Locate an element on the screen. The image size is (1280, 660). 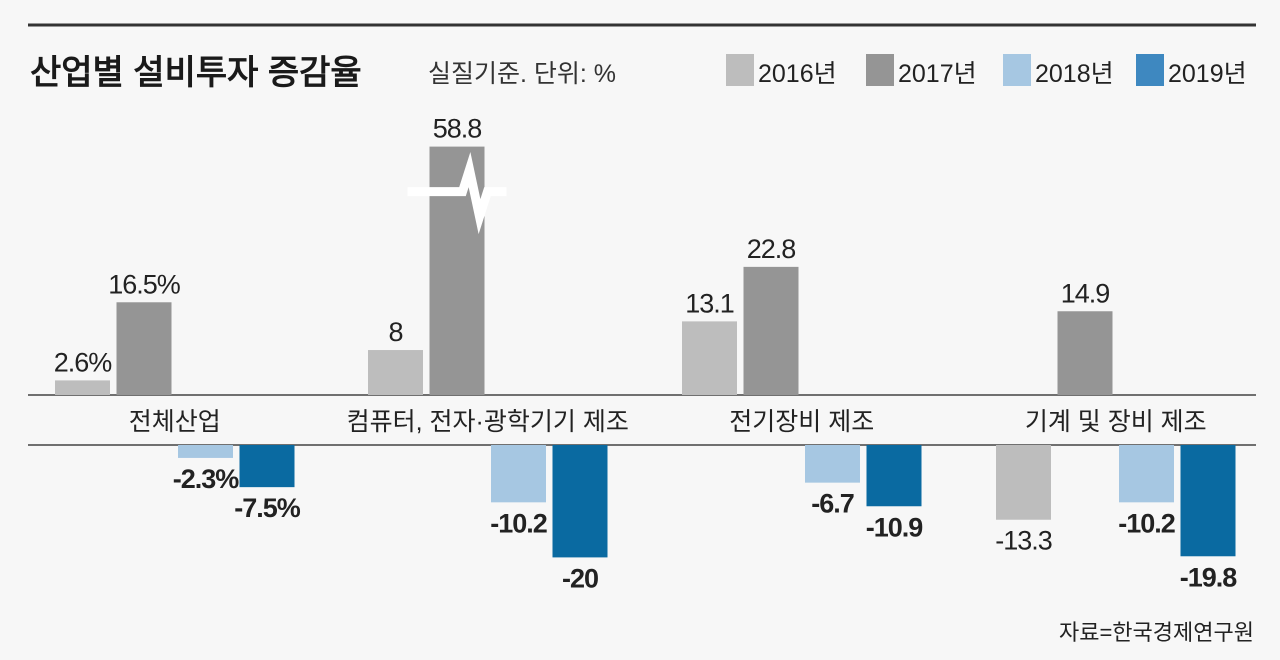
category-label: 전기장비 제조 is located at coordinates (801, 422).